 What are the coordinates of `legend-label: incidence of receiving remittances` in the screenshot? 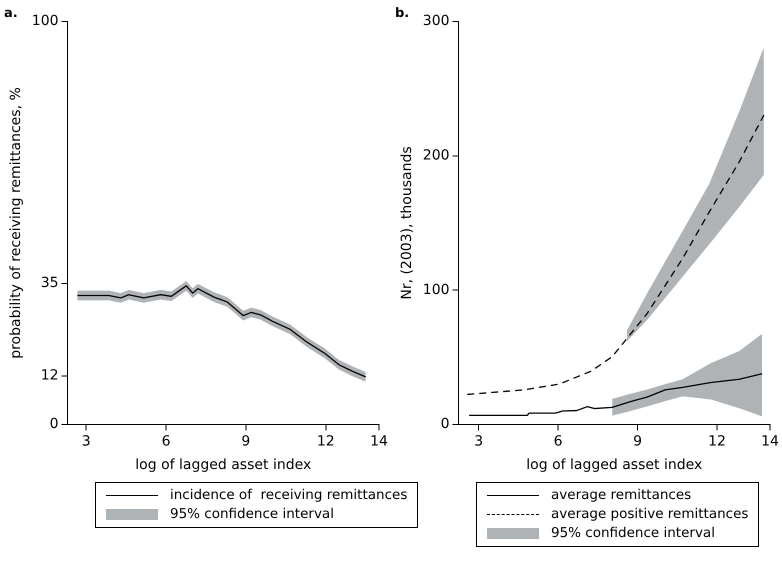 It's located at (289, 495).